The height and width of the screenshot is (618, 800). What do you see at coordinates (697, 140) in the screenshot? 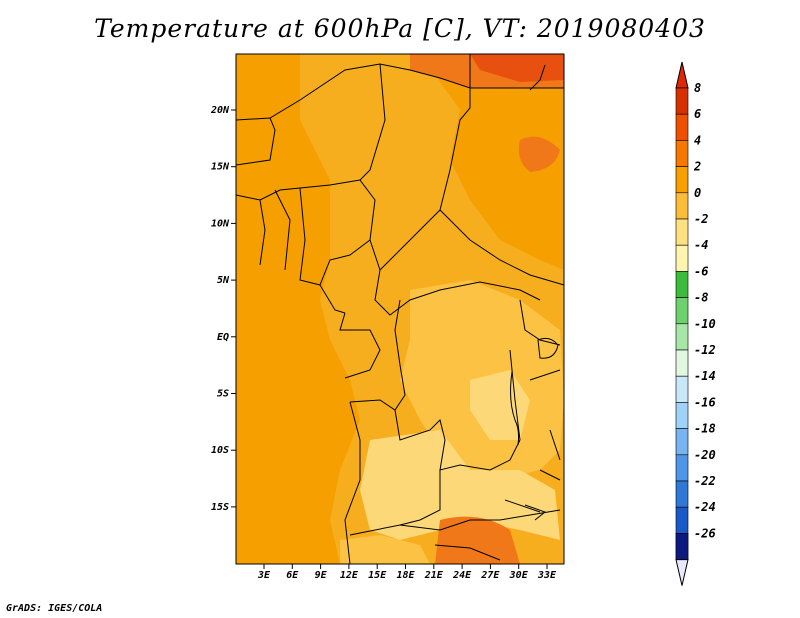
I see `colorbar-label: 4` at bounding box center [697, 140].